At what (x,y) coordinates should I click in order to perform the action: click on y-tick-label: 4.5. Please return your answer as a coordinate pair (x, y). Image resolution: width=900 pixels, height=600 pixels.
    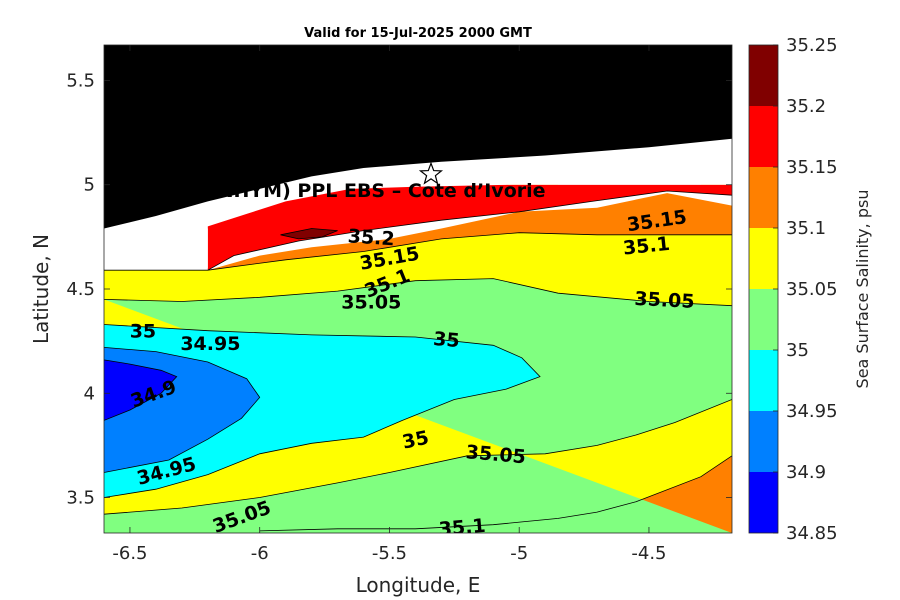
    Looking at the image, I should click on (80, 289).